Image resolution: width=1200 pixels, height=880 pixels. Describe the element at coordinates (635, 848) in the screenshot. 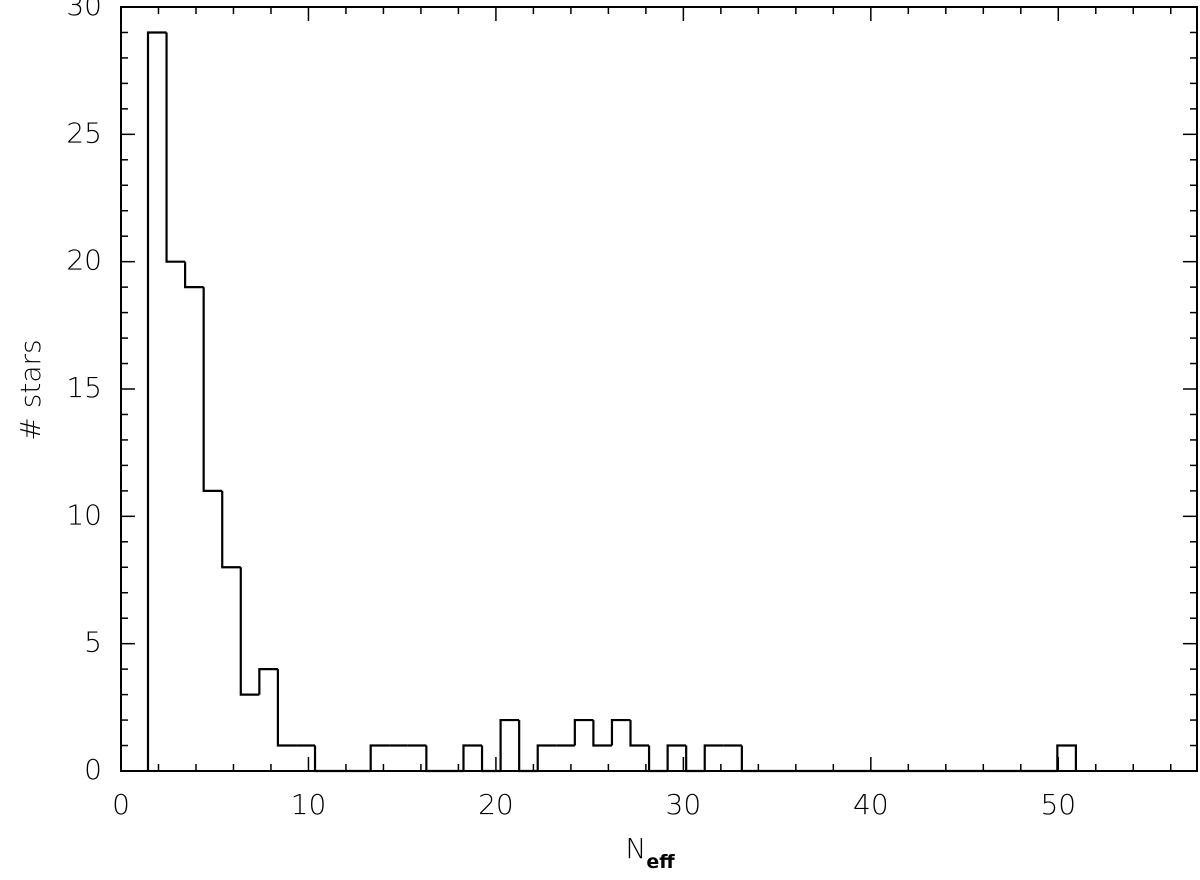

I see `x-label-main: N` at that location.